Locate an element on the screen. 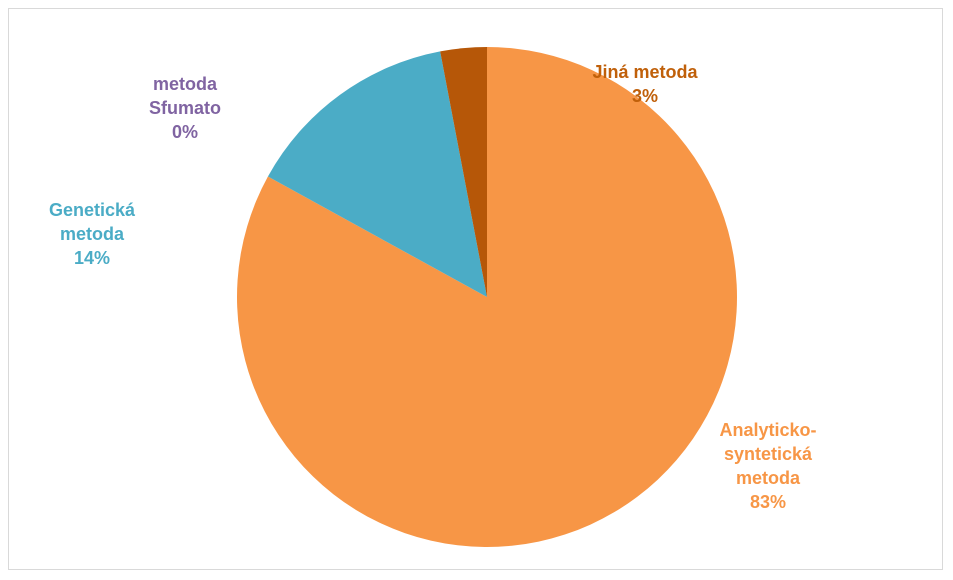  data-label: Analyticko-syntetická metoda 83% is located at coordinates (768, 466).